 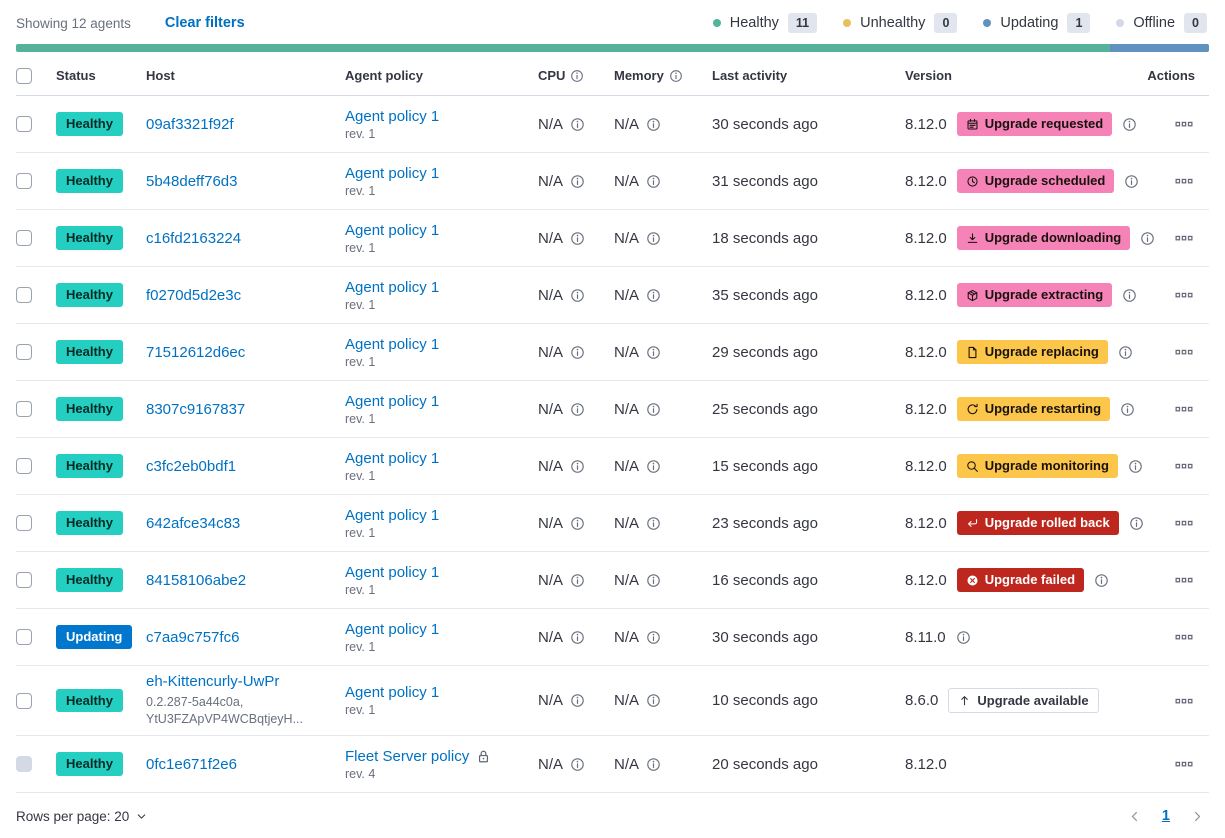 What do you see at coordinates (101, 637) in the screenshot?
I see `row-status-cell: Updating` at bounding box center [101, 637].